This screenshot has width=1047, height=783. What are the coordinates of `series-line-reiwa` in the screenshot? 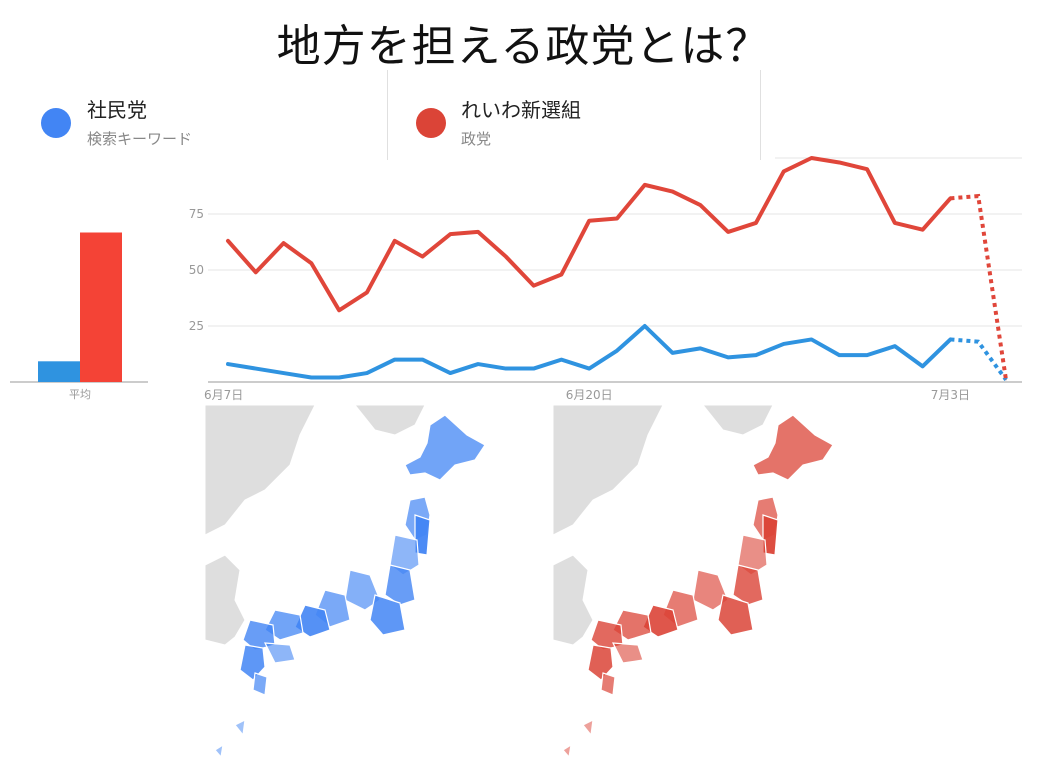 It's located at (589, 234).